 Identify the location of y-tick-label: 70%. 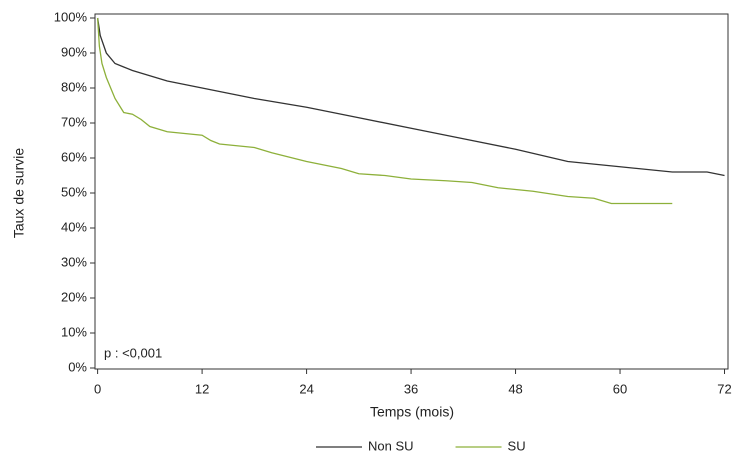
(74, 121).